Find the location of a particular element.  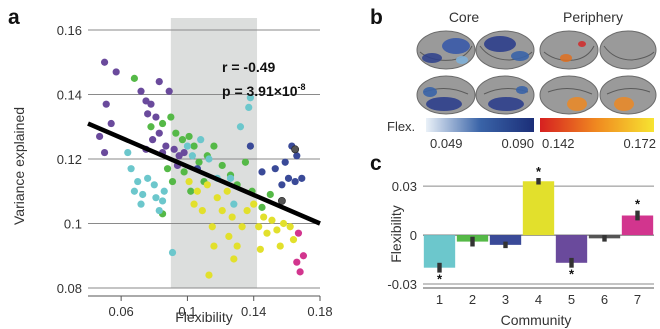

panel-c-letter: c is located at coordinates (376, 163).